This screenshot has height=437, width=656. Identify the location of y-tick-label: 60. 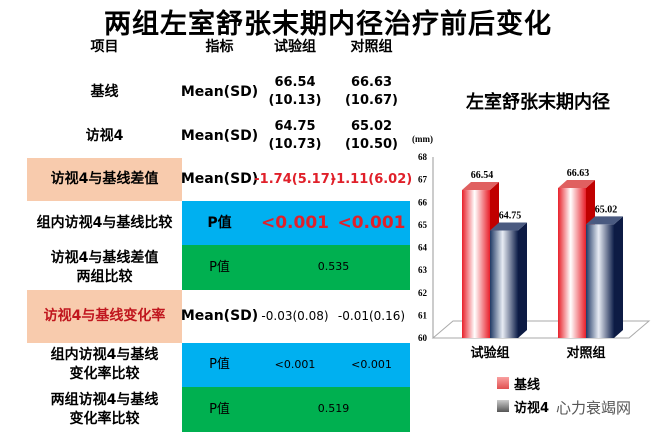
(423, 338).